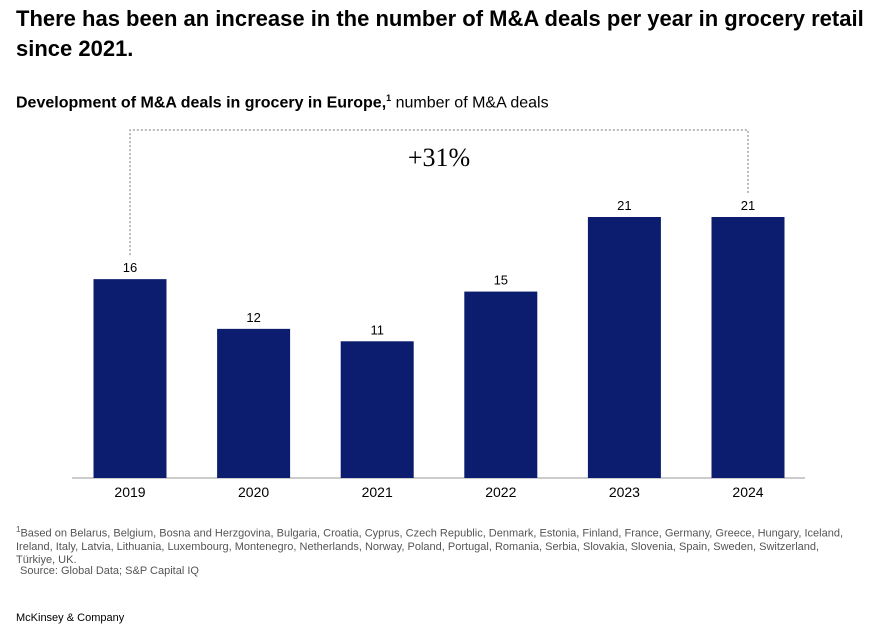  I want to click on bar-2022, so click(501, 384).